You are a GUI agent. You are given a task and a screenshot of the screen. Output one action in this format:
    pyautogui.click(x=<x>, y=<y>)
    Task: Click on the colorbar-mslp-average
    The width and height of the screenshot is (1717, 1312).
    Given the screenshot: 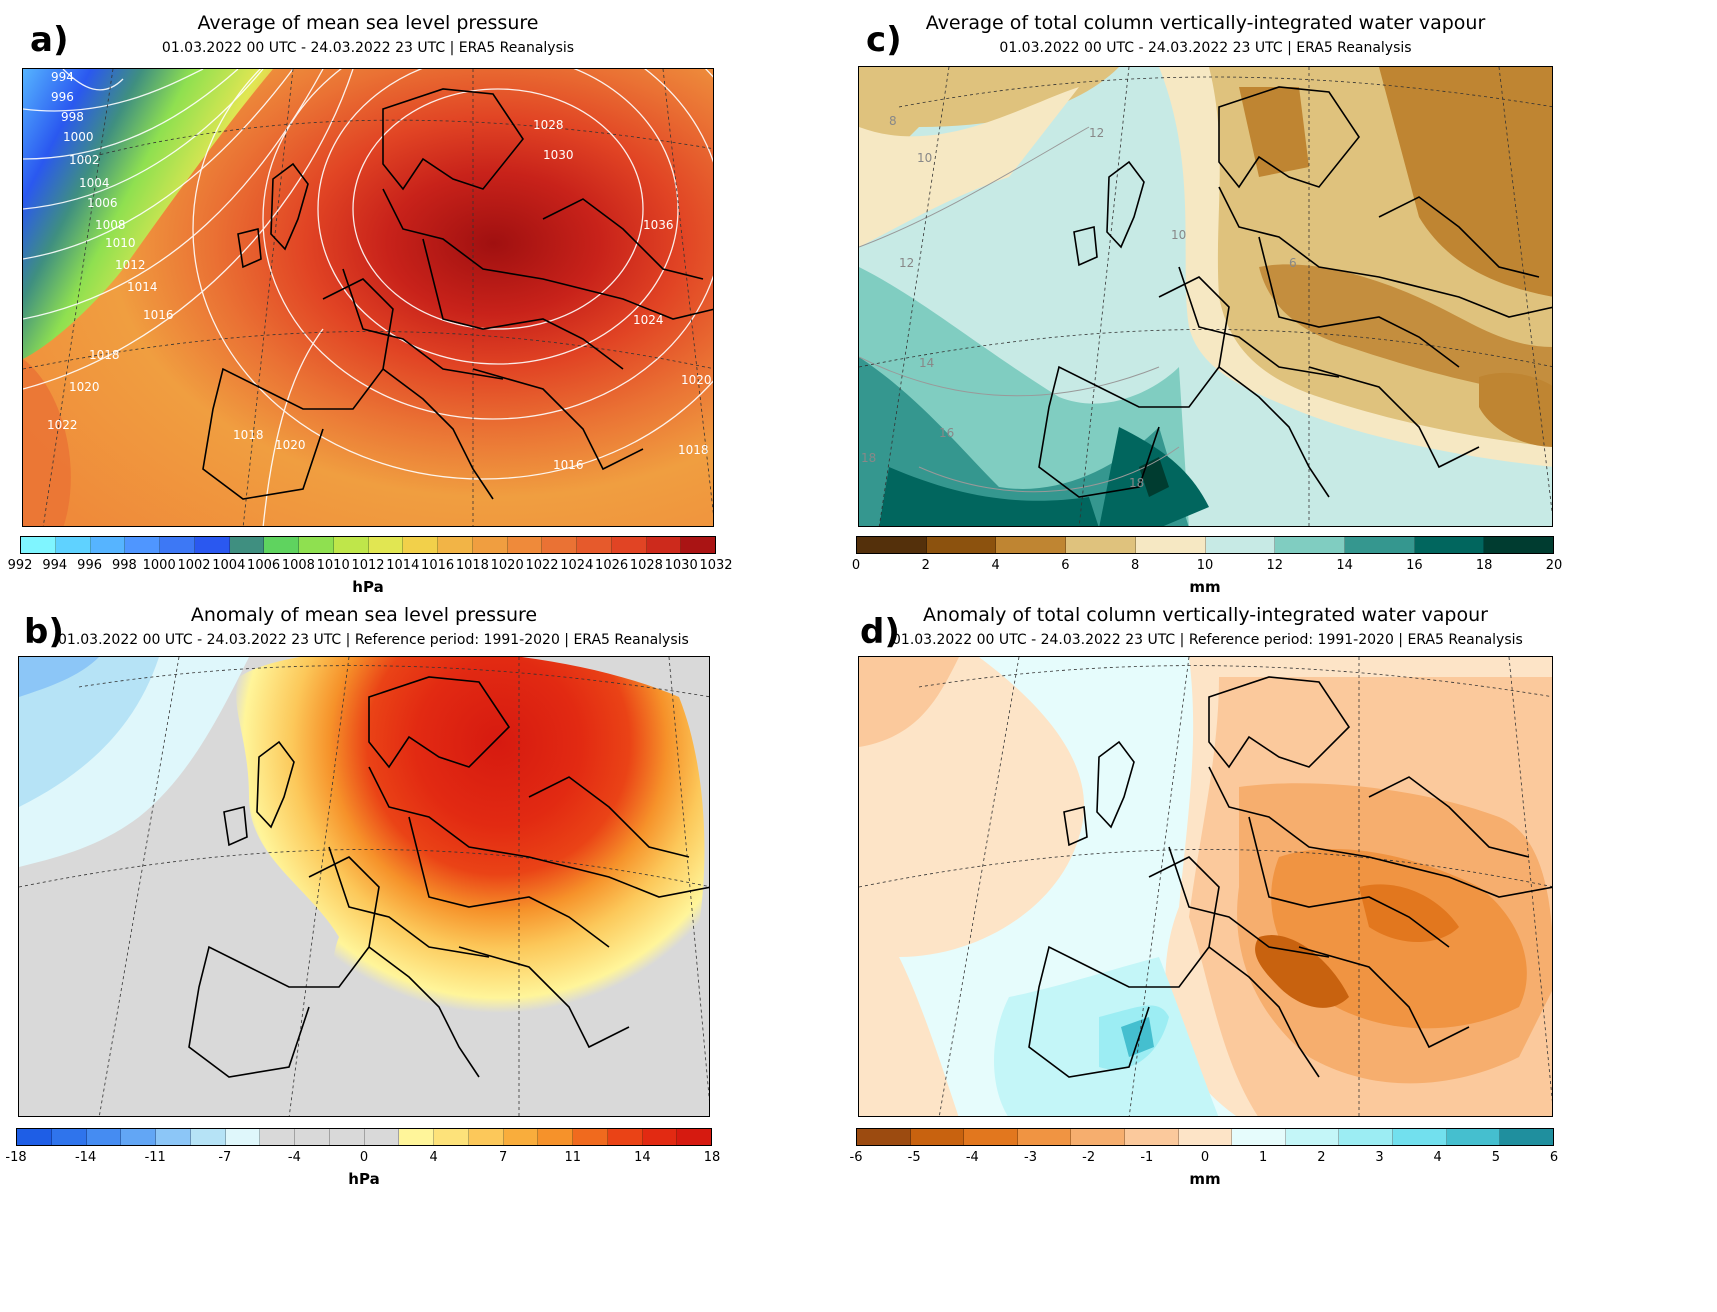 What is the action you would take?
    pyautogui.click(x=368, y=545)
    